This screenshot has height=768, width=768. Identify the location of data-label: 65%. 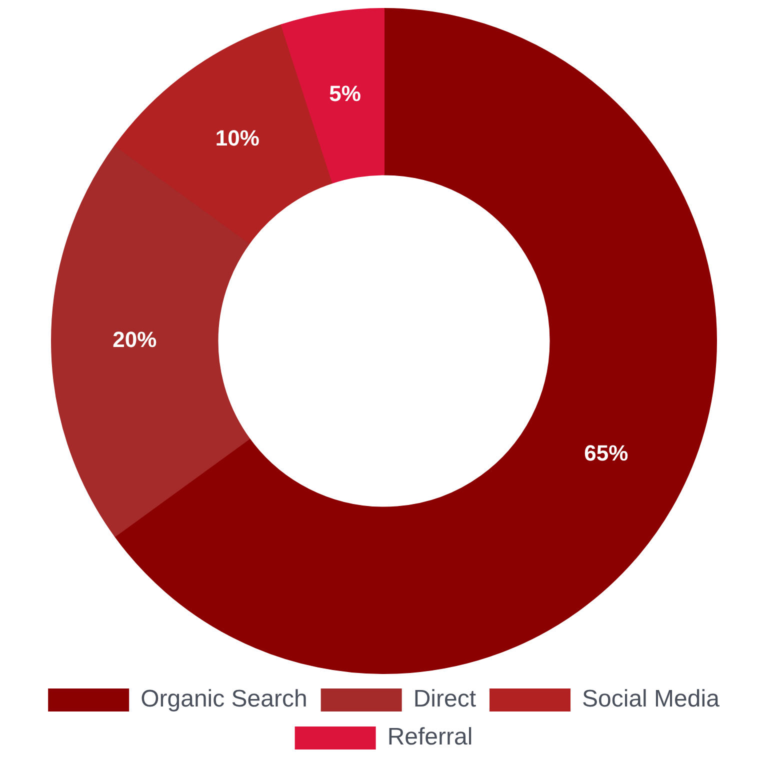
(606, 453).